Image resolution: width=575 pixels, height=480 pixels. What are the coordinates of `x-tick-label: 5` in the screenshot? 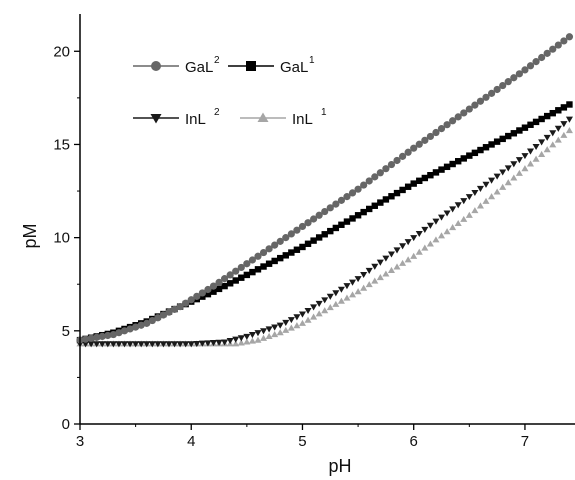 It's located at (302, 441).